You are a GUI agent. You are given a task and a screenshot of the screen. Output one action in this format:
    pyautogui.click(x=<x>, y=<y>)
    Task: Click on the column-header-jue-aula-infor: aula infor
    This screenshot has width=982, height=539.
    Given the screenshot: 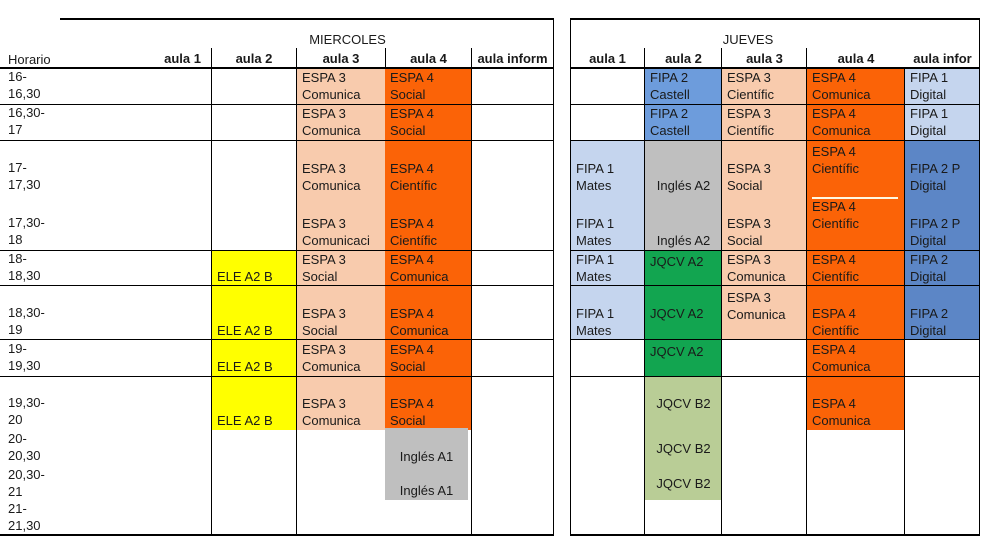 What is the action you would take?
    pyautogui.click(x=942, y=58)
    